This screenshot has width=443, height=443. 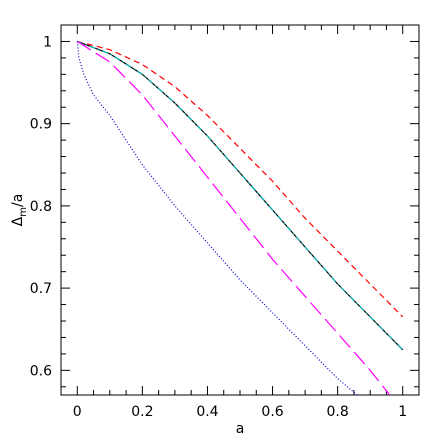 What do you see at coordinates (18, 221) in the screenshot?
I see `y-axis-label-main: Δ` at bounding box center [18, 221].